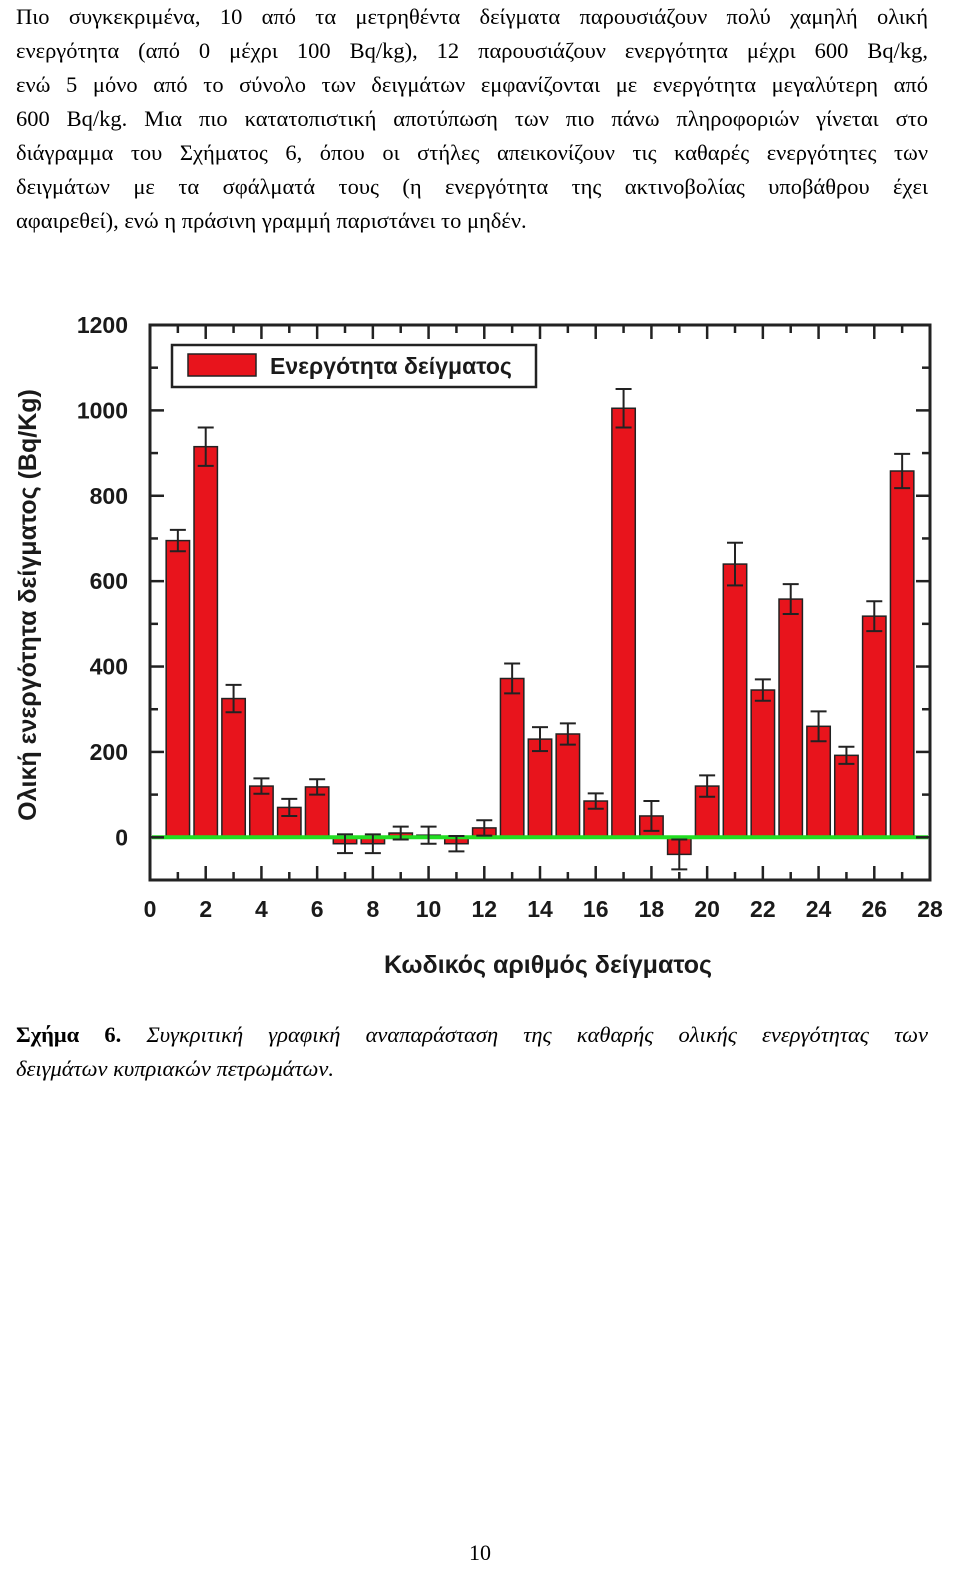 The image size is (960, 1580). I want to click on x-tick-label: 10, so click(429, 909).